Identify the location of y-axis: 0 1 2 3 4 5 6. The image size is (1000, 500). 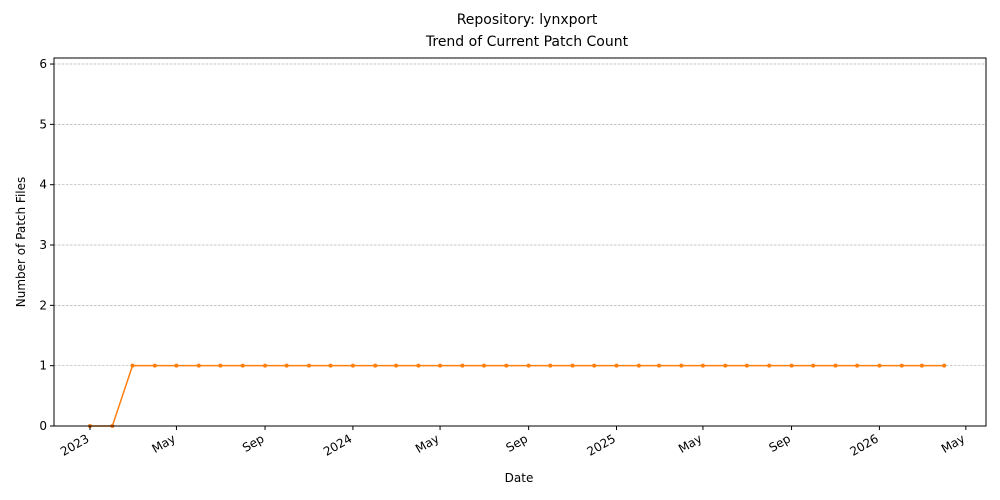
(46, 245).